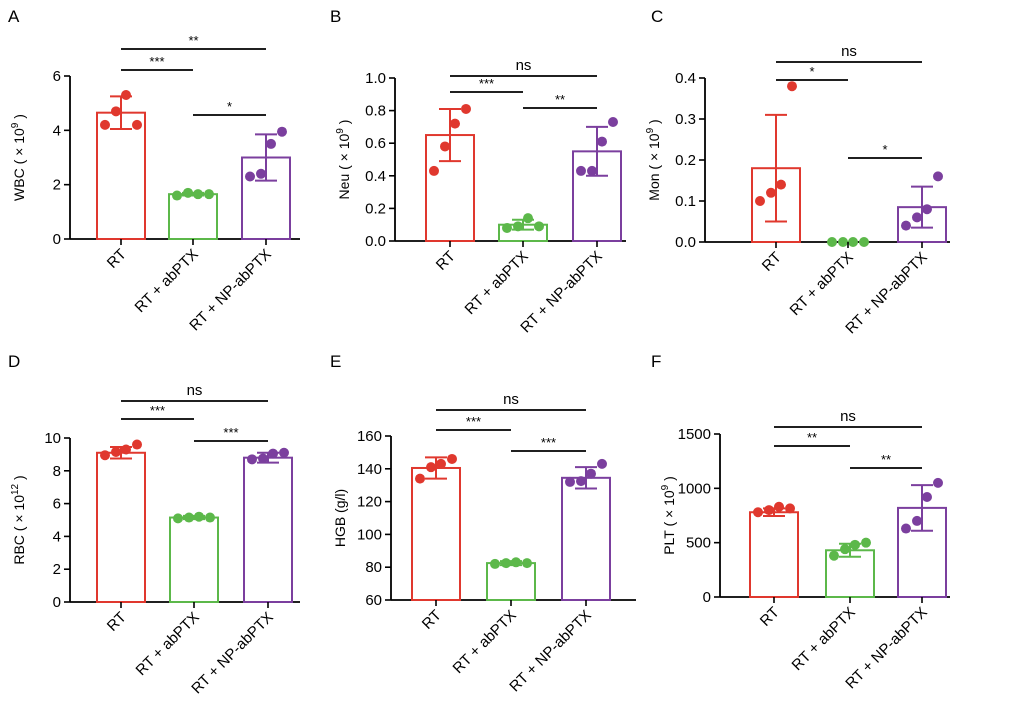  Describe the element at coordinates (14, 16) in the screenshot. I see `panel-label: A` at that location.